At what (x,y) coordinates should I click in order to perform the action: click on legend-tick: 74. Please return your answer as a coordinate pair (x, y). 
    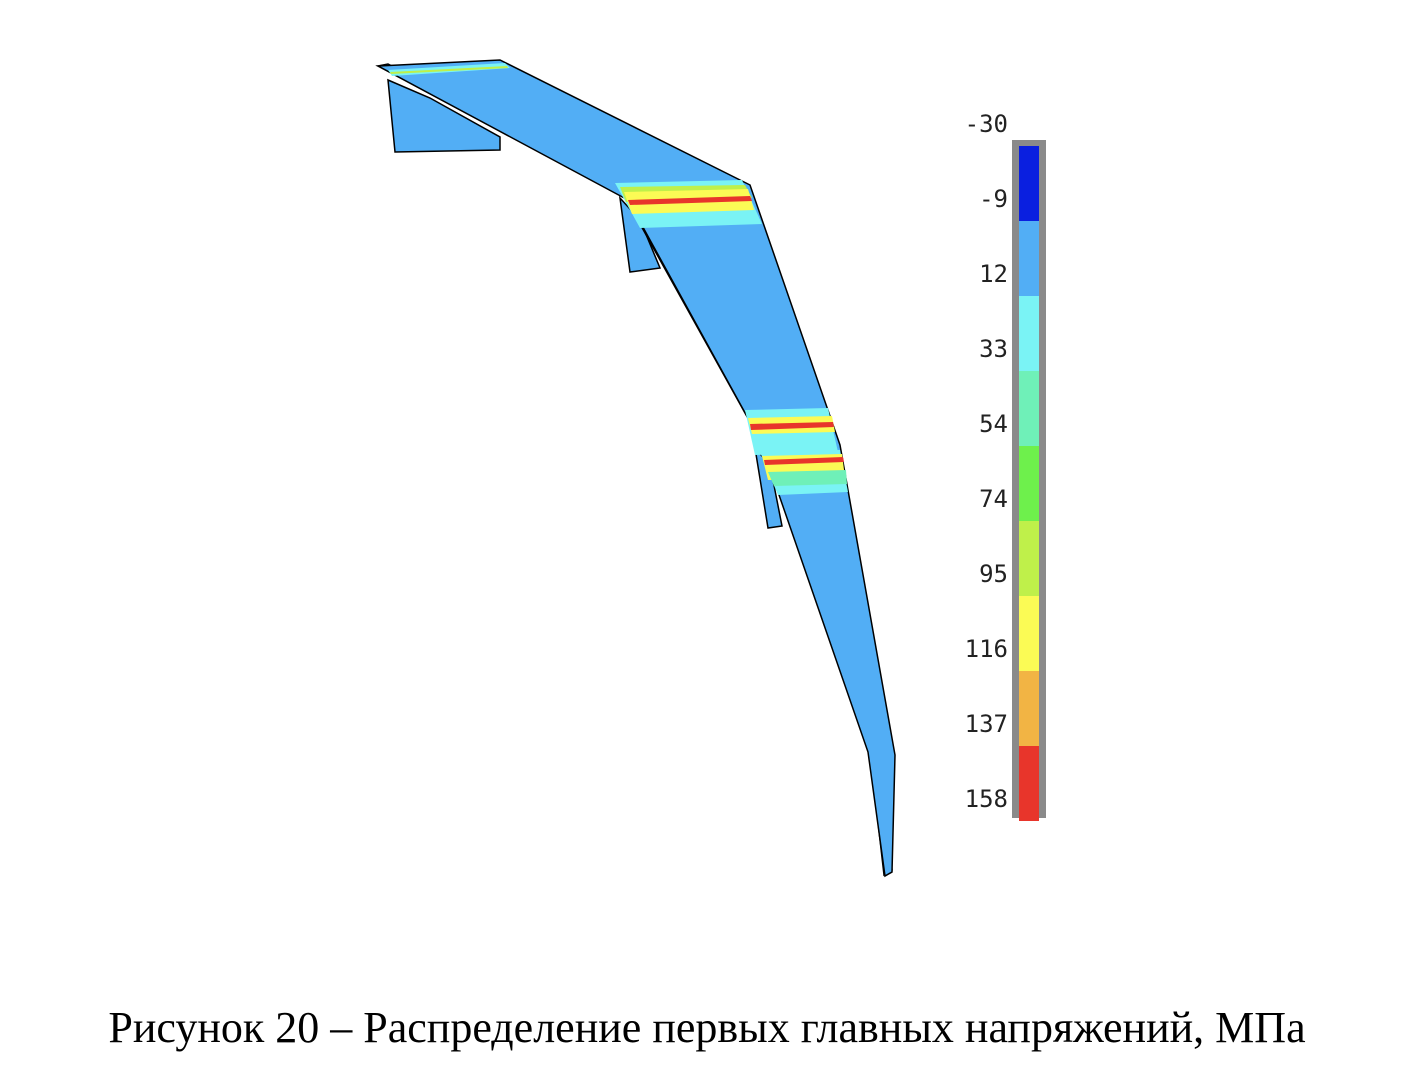
    Looking at the image, I should click on (993, 499).